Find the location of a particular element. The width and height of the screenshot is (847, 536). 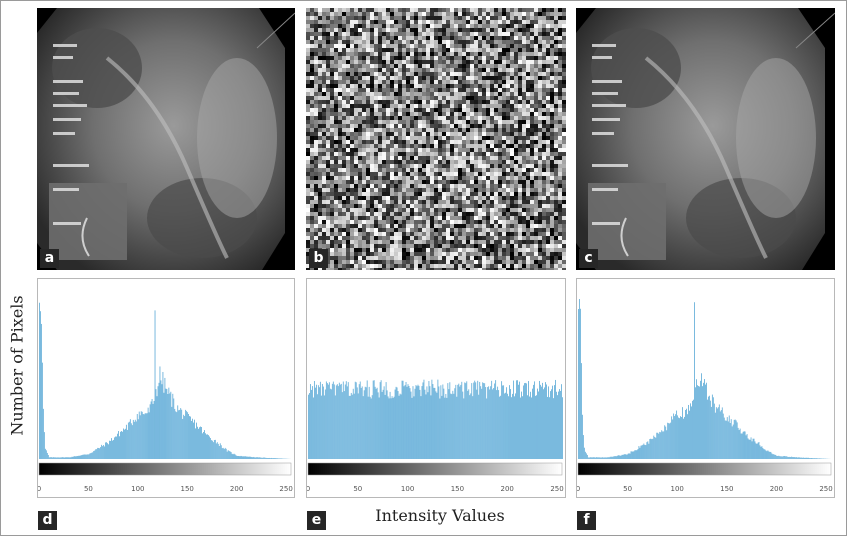

histogram-chart-d: 0 50 100 150 200 250 is located at coordinates (165, 397).